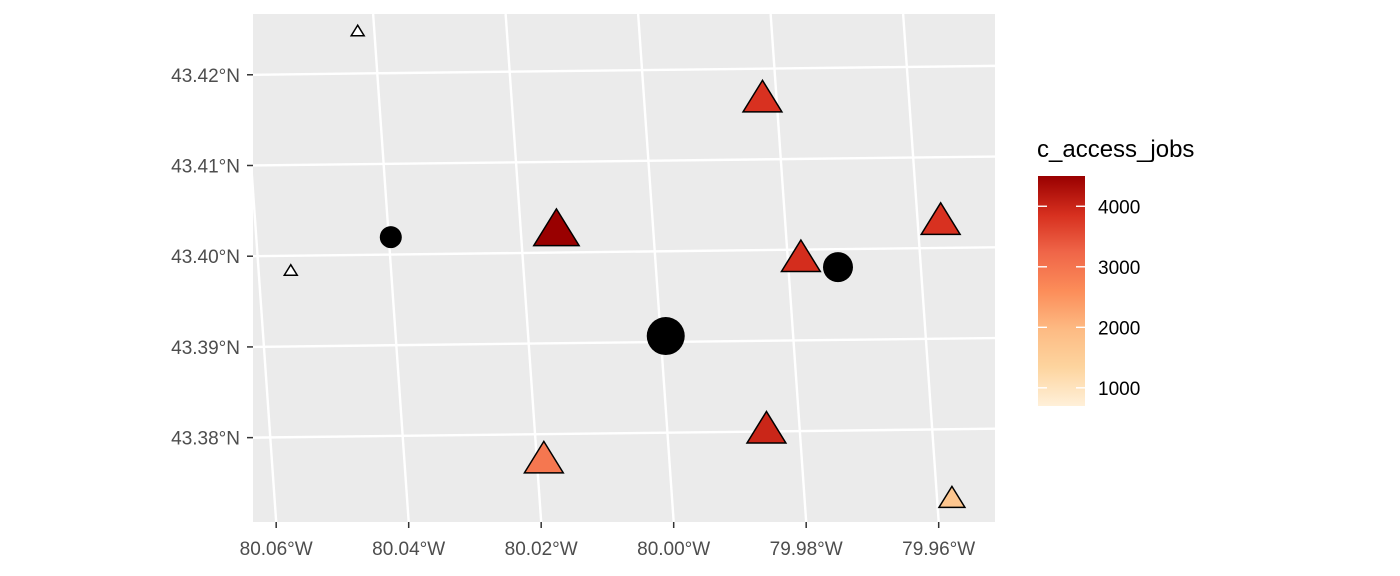 The width and height of the screenshot is (1400, 576). What do you see at coordinates (408, 549) in the screenshot?
I see `x-tick-label-1: 80.04°W` at bounding box center [408, 549].